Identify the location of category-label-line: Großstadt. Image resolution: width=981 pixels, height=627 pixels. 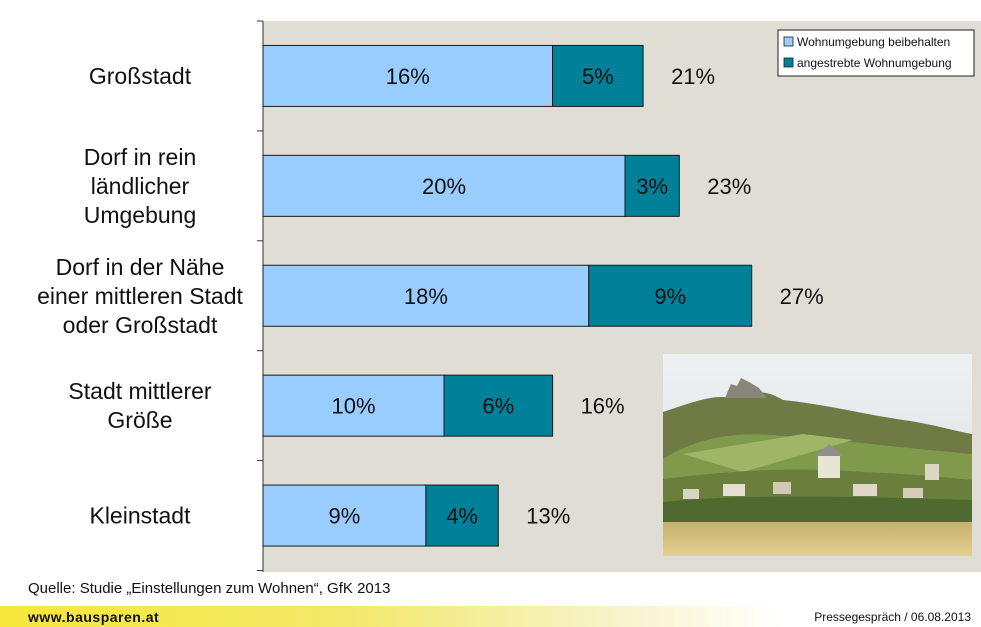
(140, 76).